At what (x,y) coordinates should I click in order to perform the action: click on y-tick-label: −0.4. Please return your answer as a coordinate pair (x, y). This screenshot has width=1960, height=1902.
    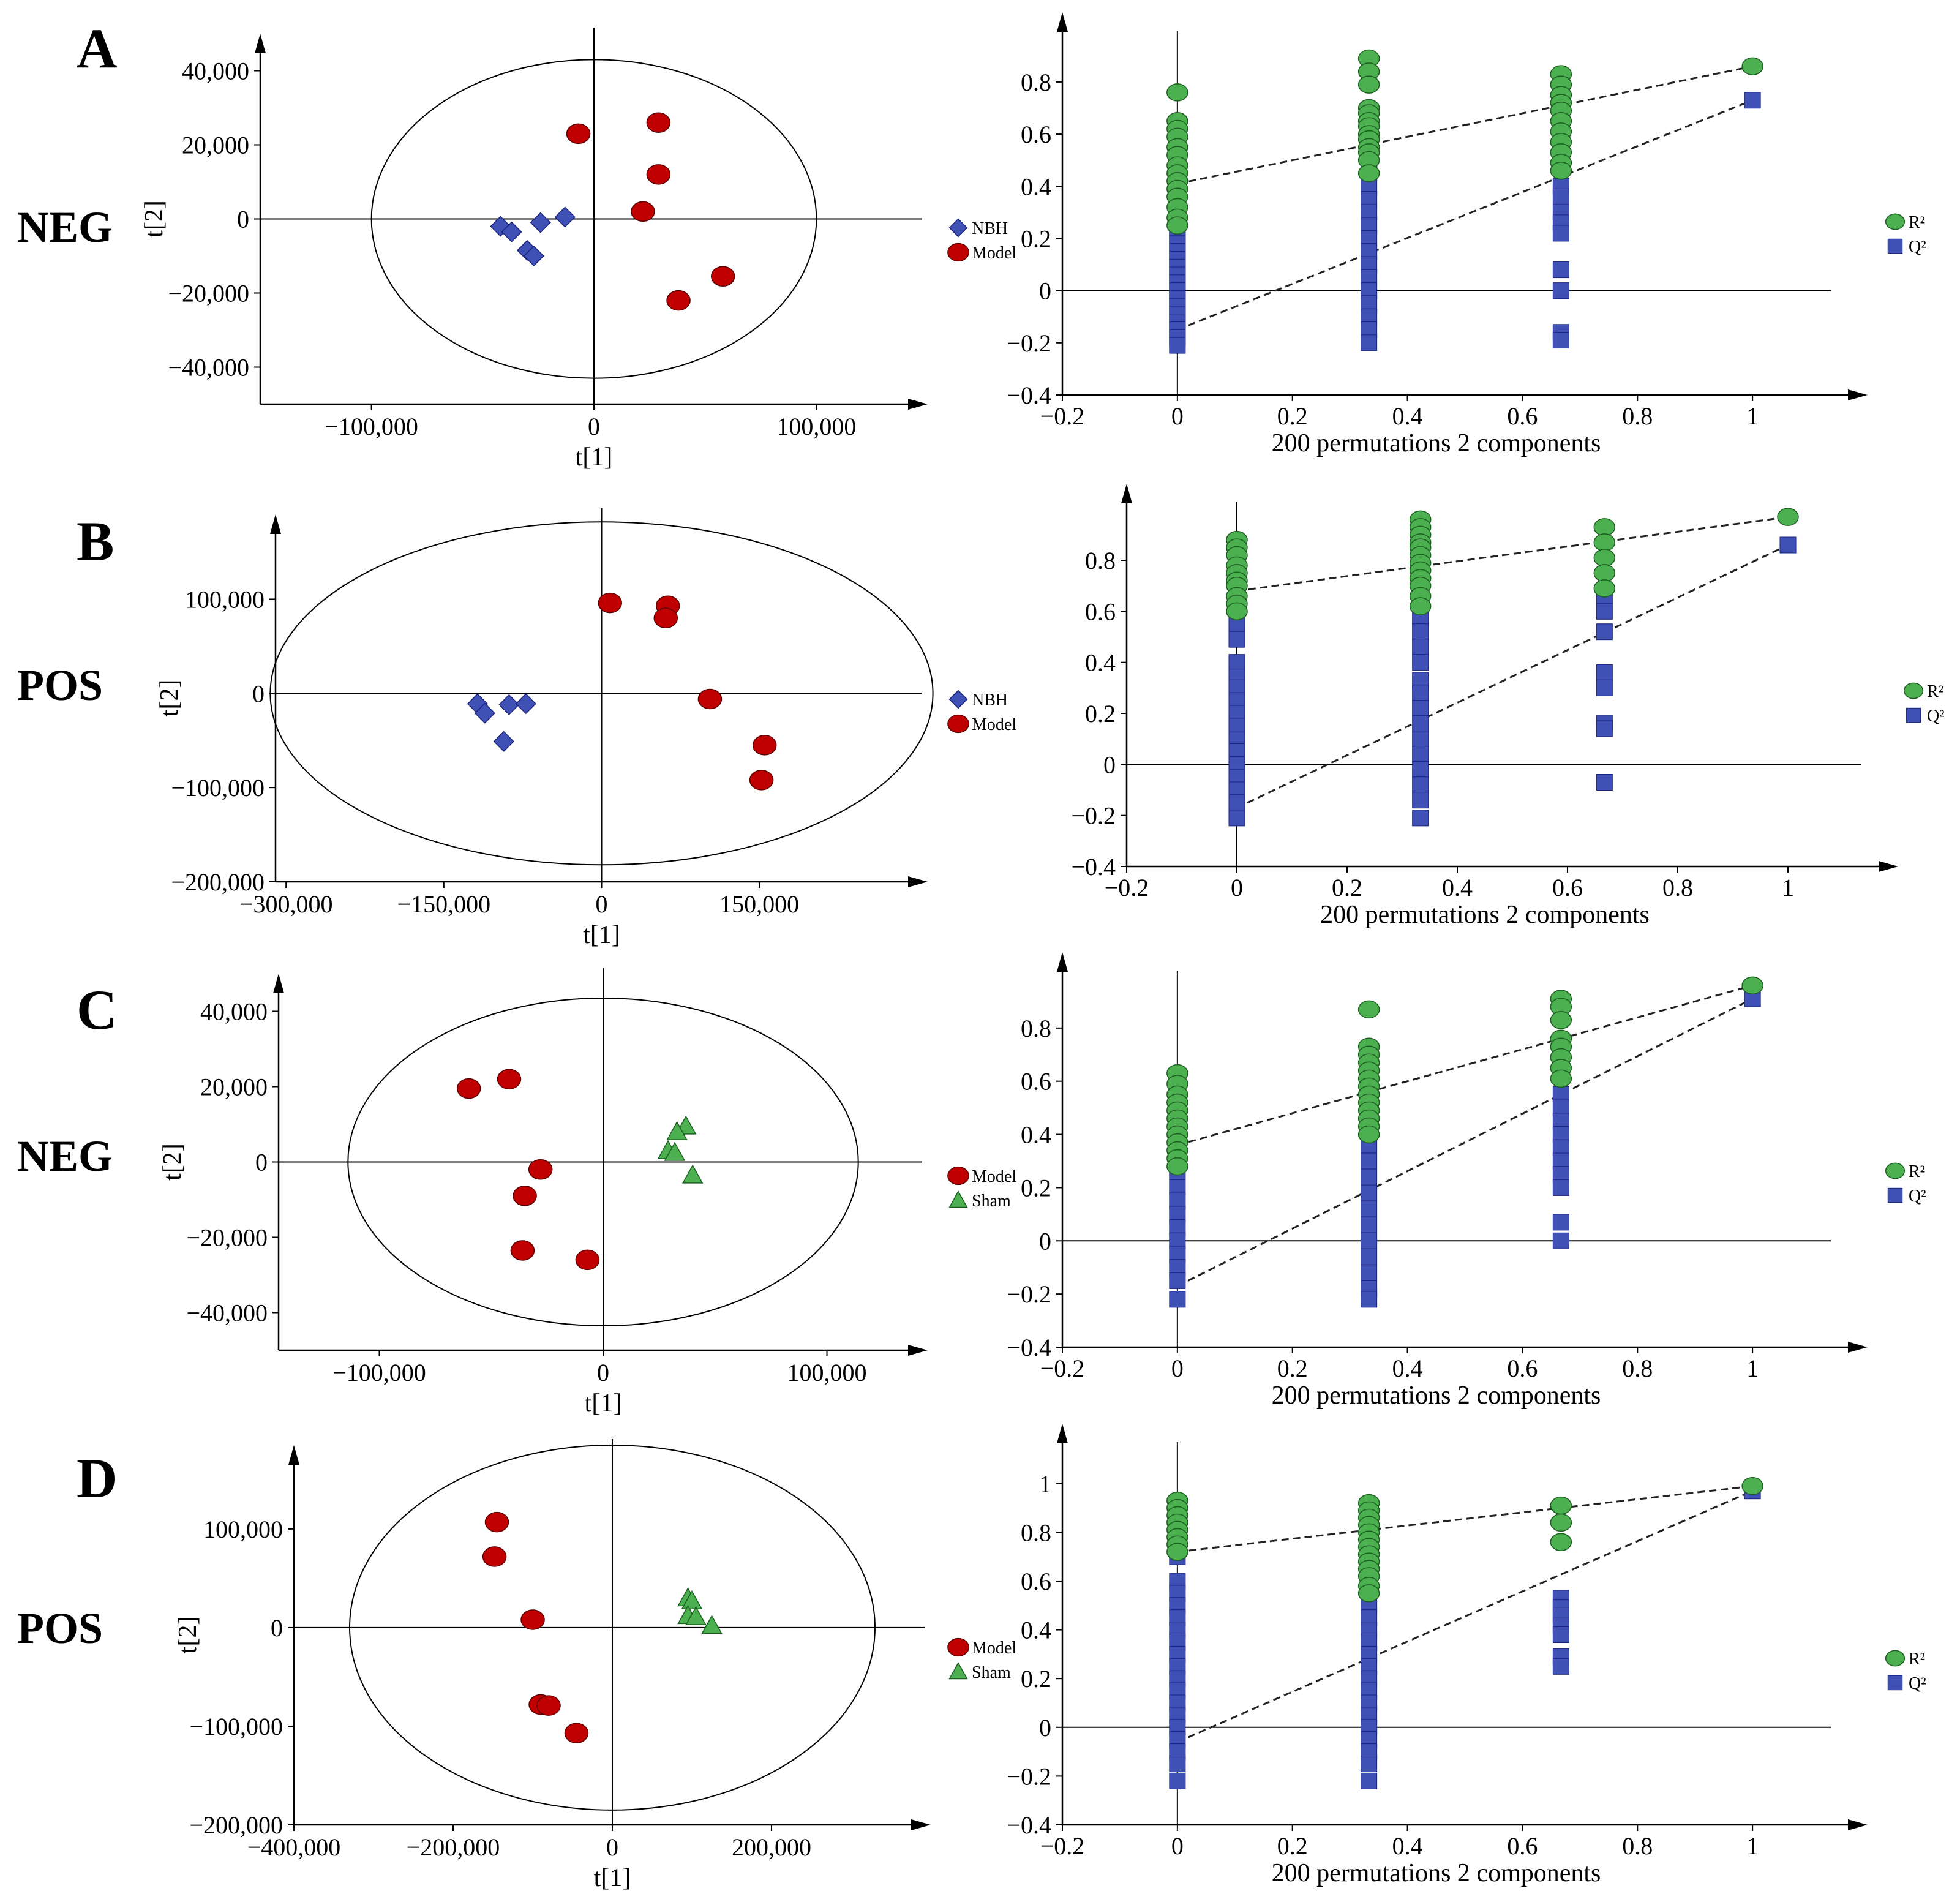
    Looking at the image, I should click on (1029, 1347).